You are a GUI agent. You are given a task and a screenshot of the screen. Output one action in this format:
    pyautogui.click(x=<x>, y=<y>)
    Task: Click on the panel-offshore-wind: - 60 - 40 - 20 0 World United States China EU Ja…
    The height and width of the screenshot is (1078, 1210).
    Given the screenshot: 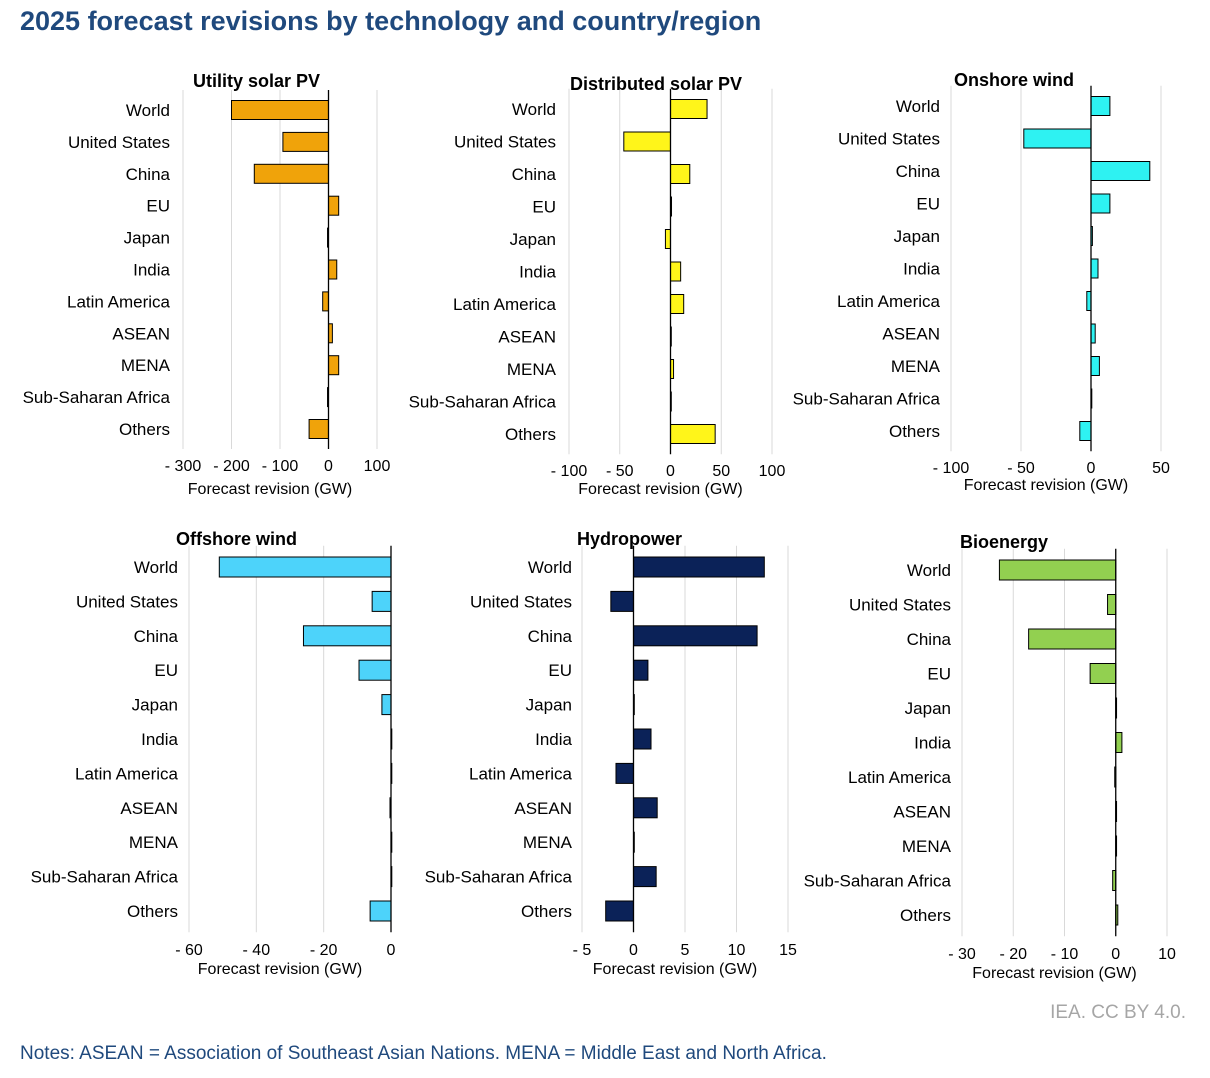 What is the action you would take?
    pyautogui.click(x=213, y=753)
    